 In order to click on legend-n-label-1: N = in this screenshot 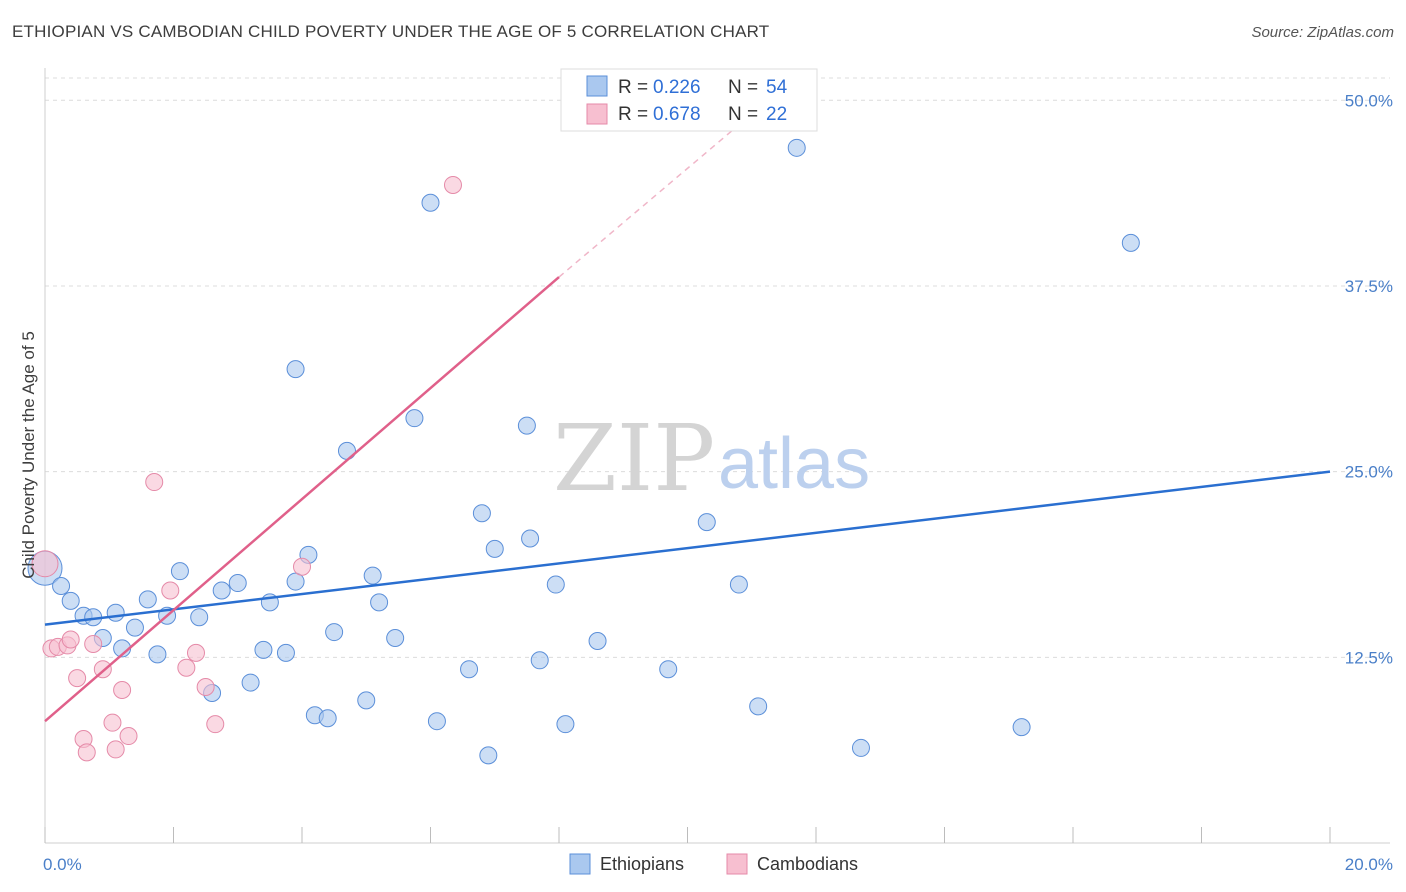, I will do `click(743, 87)`.